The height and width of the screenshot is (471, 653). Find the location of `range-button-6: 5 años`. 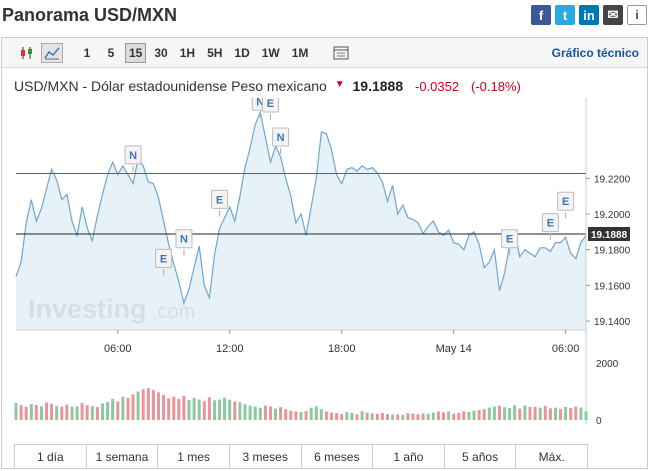

range-button-6: 5 años is located at coordinates (481, 456).